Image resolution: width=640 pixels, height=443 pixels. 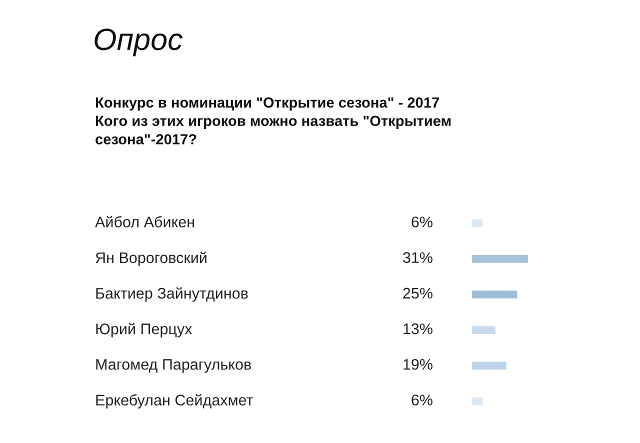 I want to click on y-tick-label: Ян Вороговский, so click(x=151, y=259).